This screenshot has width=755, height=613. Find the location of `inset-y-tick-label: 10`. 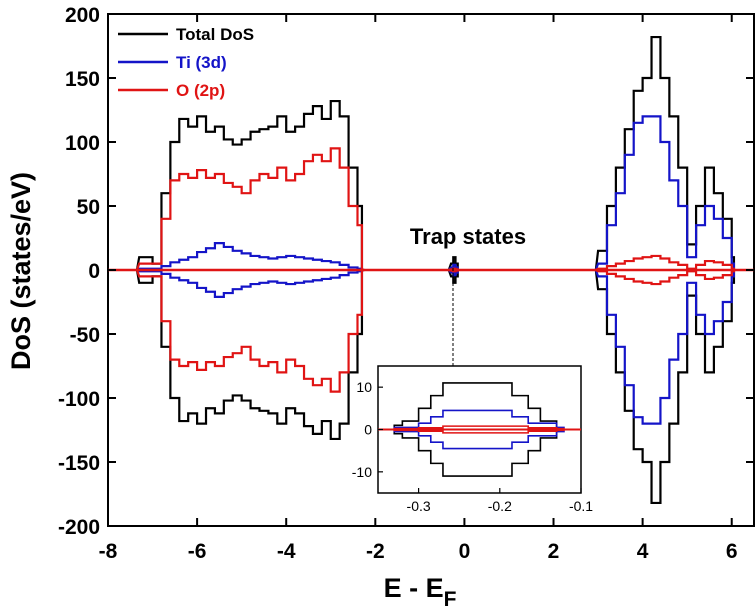

inset-y-tick-label: 10 is located at coordinates (364, 387).